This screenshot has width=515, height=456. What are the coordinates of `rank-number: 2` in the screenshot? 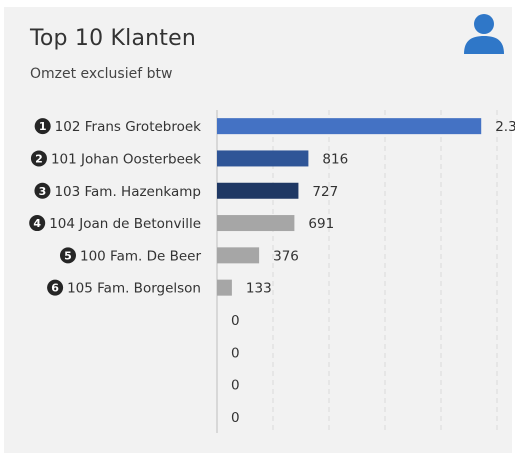 It's located at (39, 158).